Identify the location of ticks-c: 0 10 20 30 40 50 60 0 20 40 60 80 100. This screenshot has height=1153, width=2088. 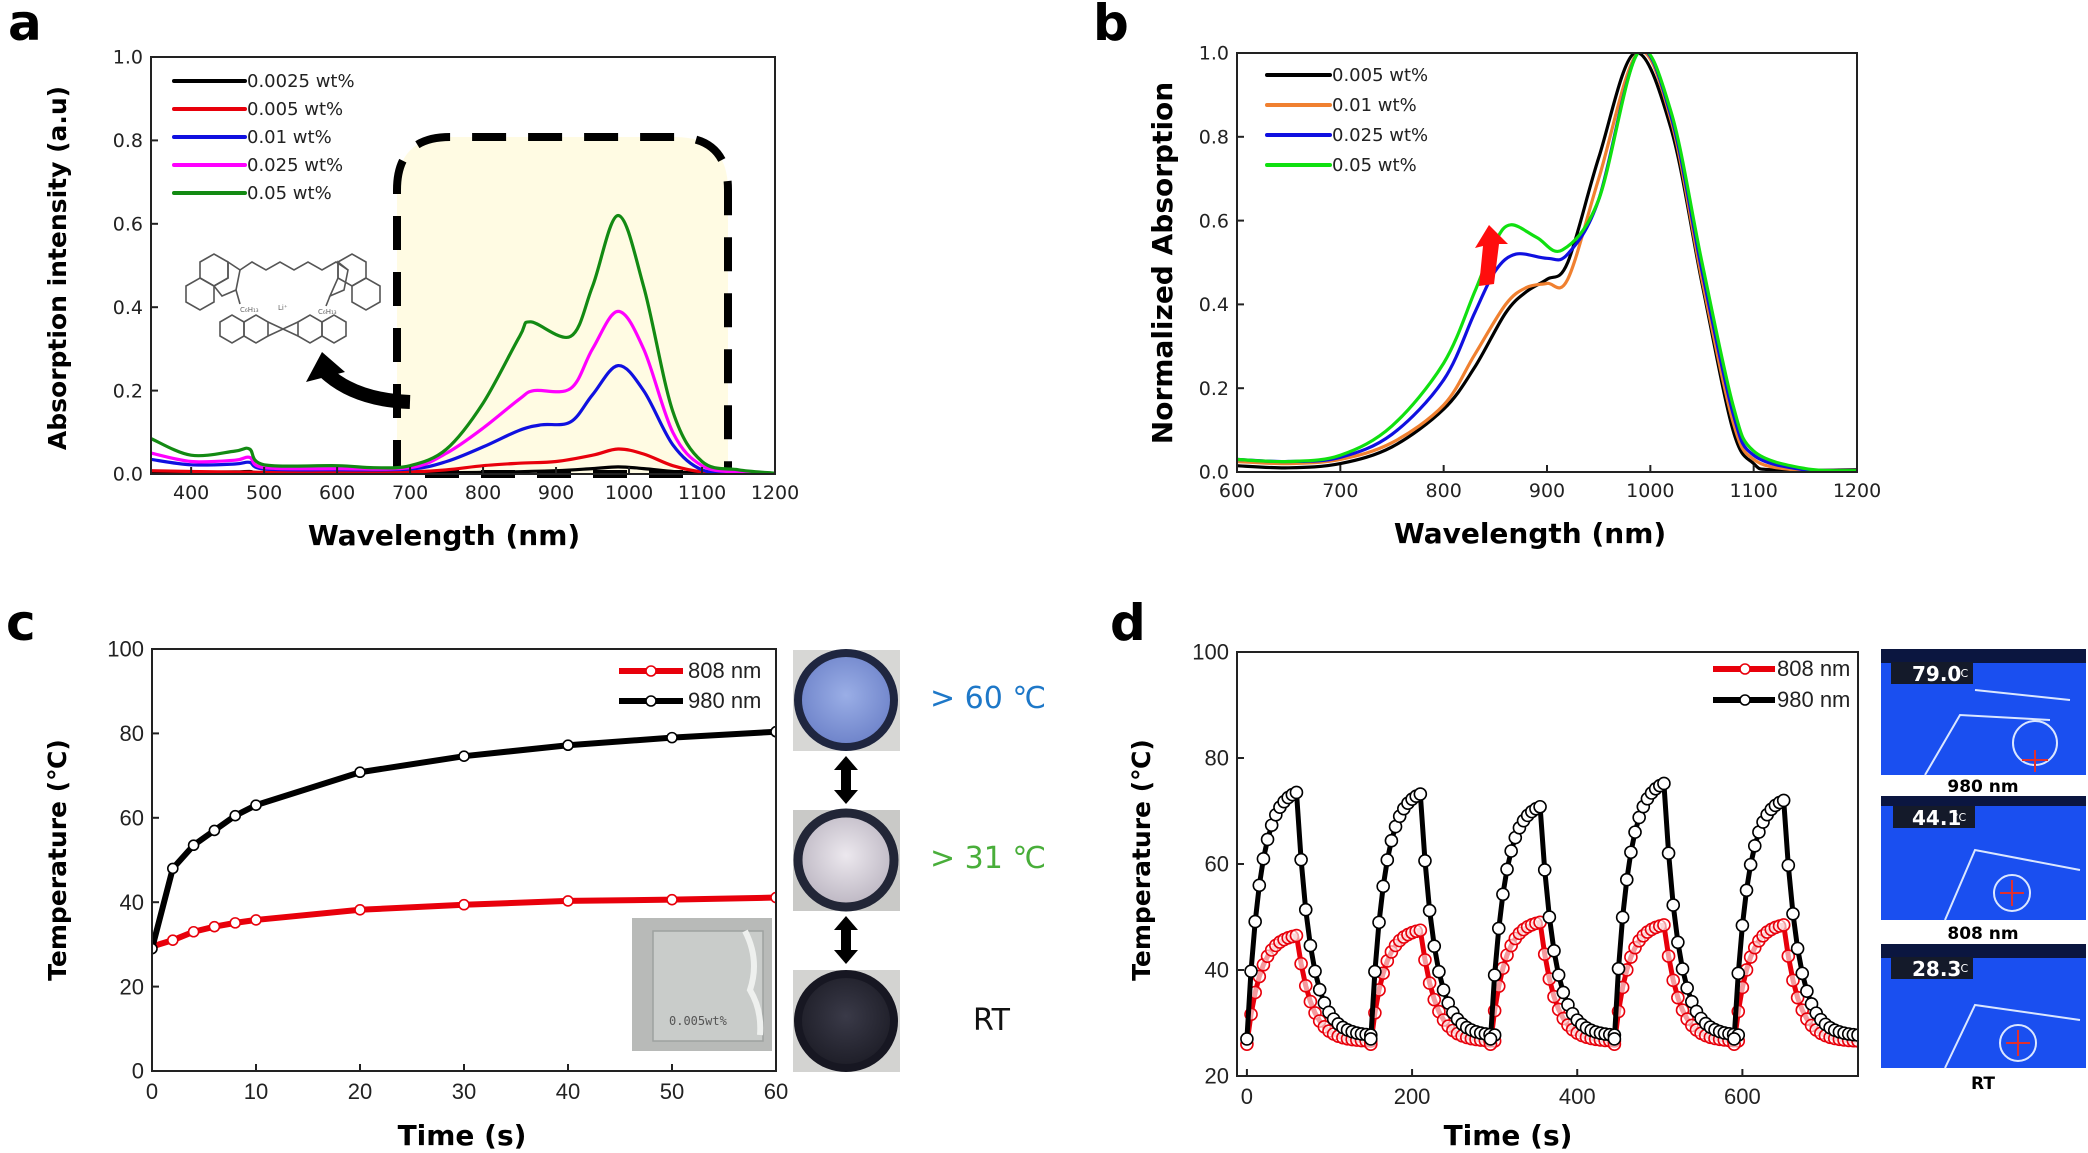
(447, 870).